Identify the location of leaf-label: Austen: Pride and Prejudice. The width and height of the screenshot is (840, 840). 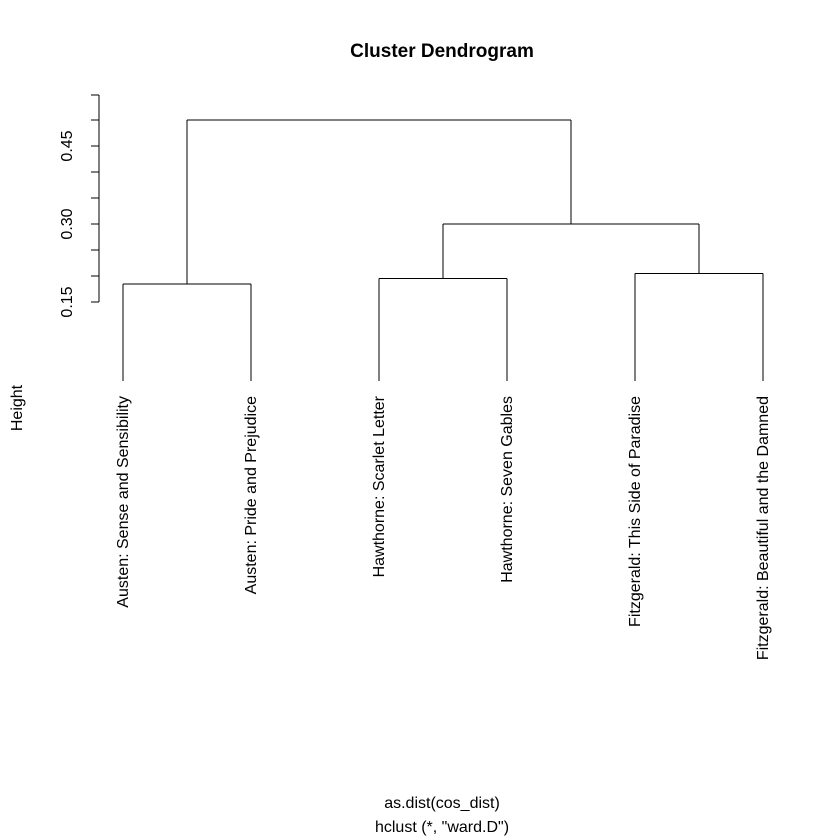
(251, 495).